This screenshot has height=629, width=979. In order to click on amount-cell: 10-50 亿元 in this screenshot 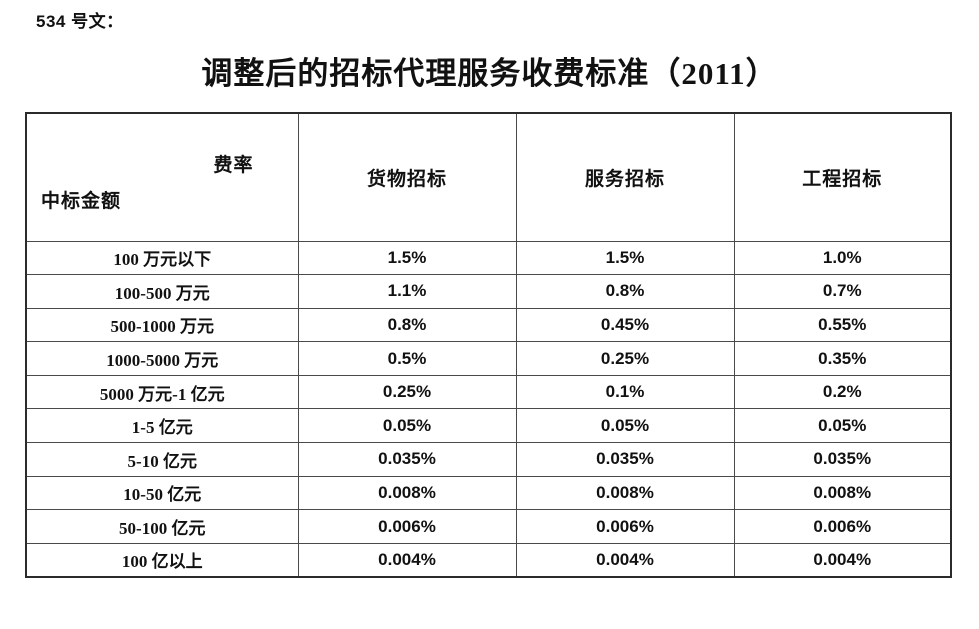, I will do `click(162, 493)`.